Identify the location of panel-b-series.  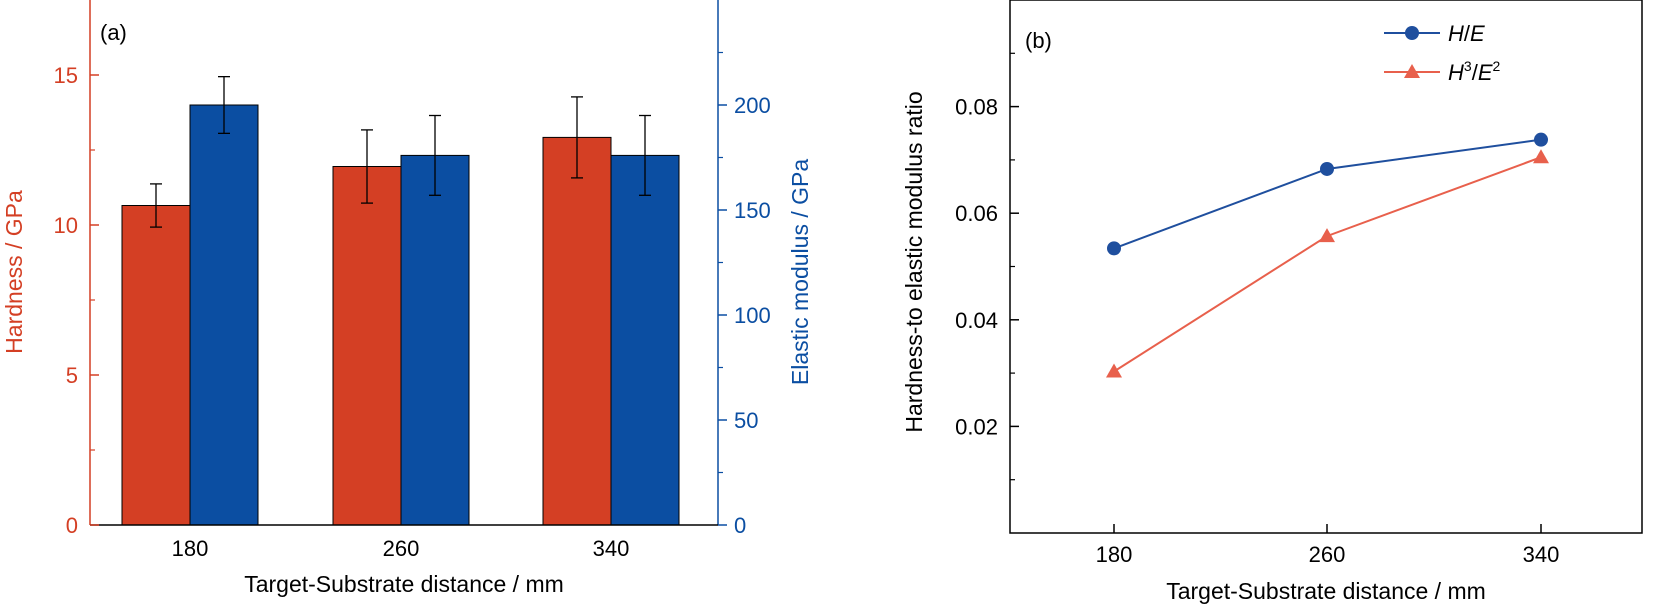
(1327, 255).